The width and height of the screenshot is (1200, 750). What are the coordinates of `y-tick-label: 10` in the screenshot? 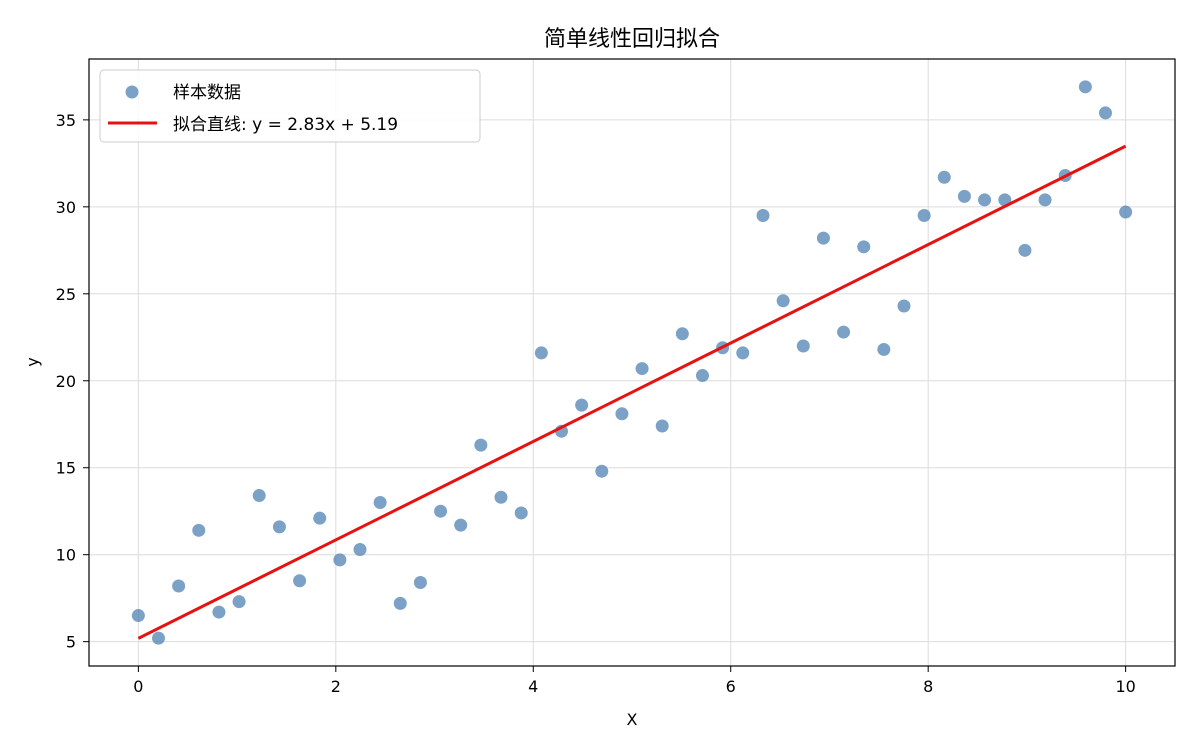 It's located at (66, 555).